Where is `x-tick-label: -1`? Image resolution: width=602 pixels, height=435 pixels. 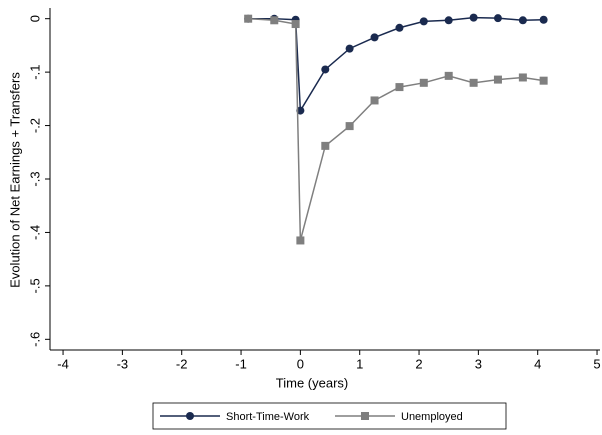
x-tick-label: -1 is located at coordinates (241, 363).